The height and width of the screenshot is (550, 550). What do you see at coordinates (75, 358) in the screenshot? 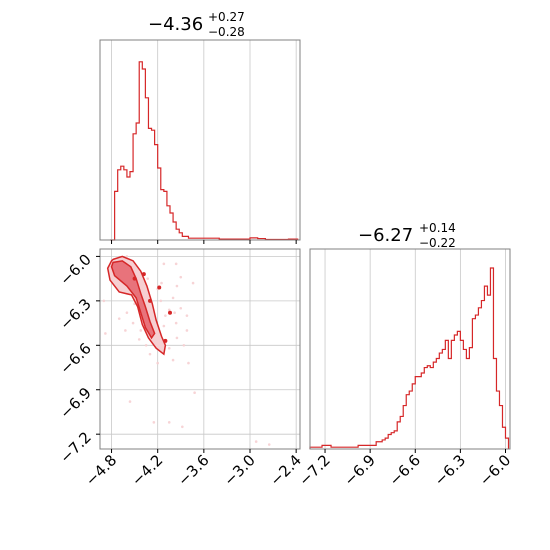
I see `corner-2d-y-tick-label: −6.6` at bounding box center [75, 358].